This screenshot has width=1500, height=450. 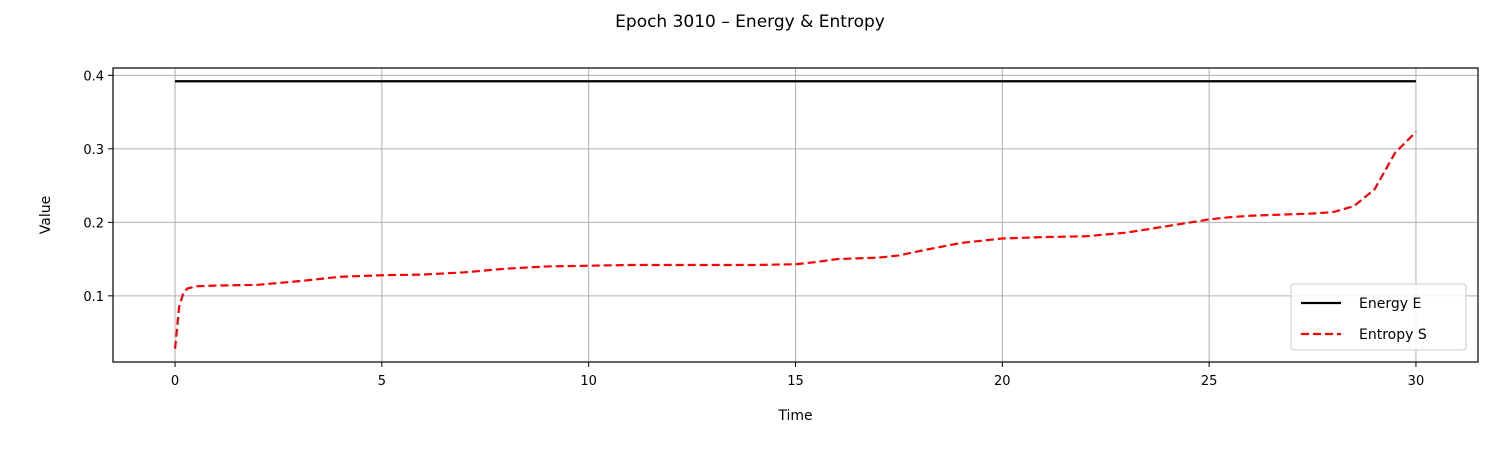 I want to click on x-tick-label: 30, so click(x=1416, y=381).